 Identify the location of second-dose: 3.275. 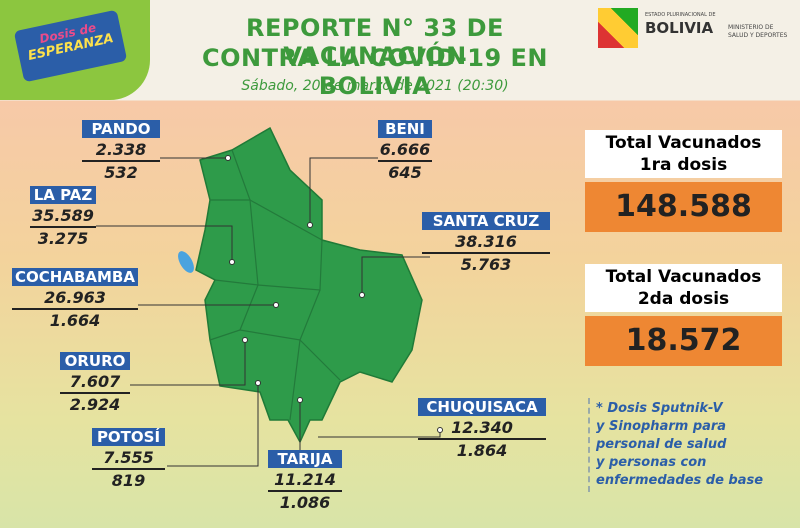
(63, 238).